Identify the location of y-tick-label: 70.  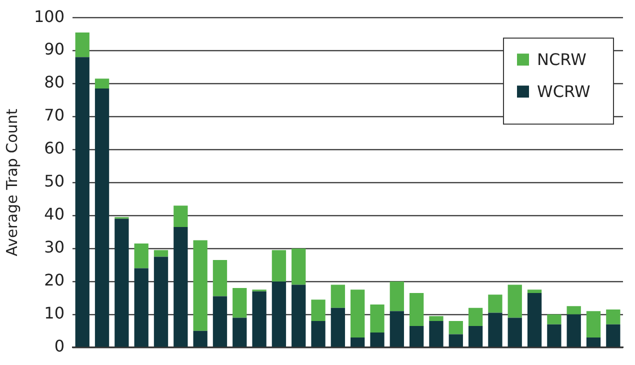
(54, 115).